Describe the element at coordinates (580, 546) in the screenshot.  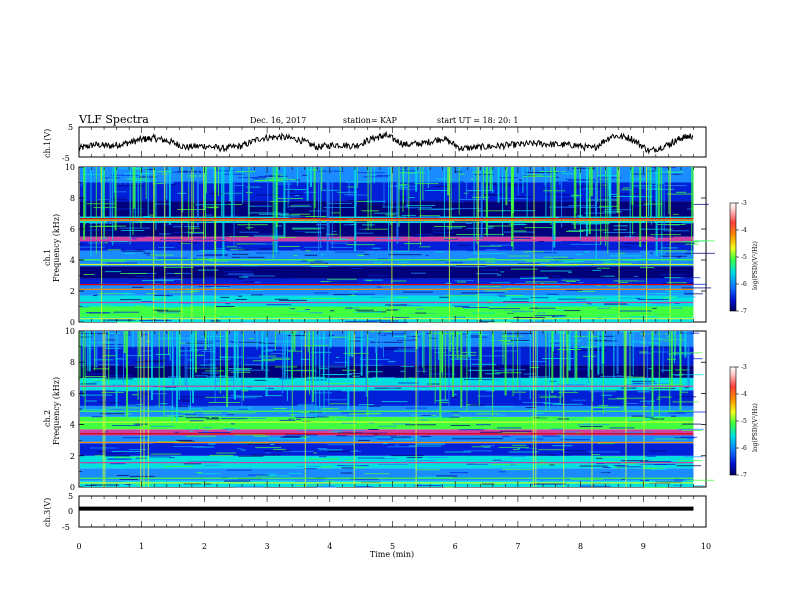
I see `time-tick-label: 8` at that location.